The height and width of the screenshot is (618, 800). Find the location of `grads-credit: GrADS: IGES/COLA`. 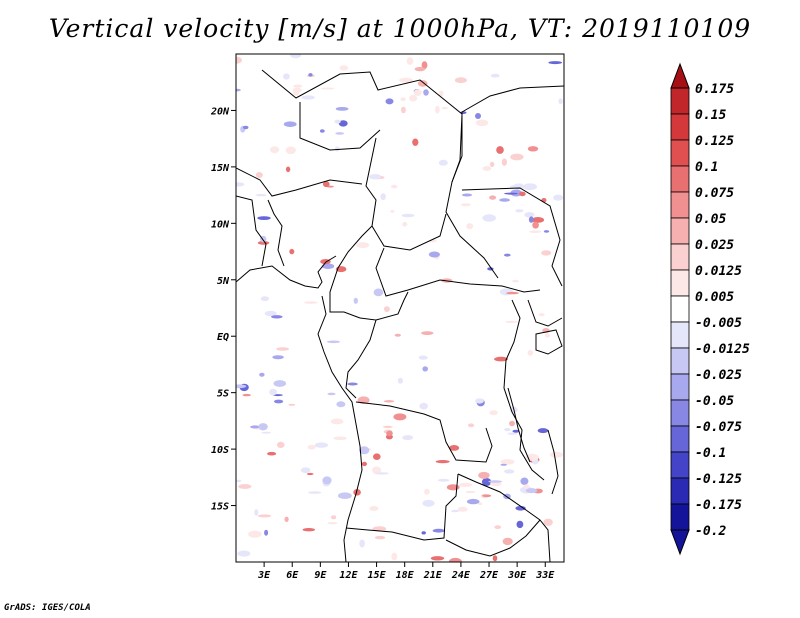

grads-credit: GrADS: IGES/COLA is located at coordinates (47, 608).